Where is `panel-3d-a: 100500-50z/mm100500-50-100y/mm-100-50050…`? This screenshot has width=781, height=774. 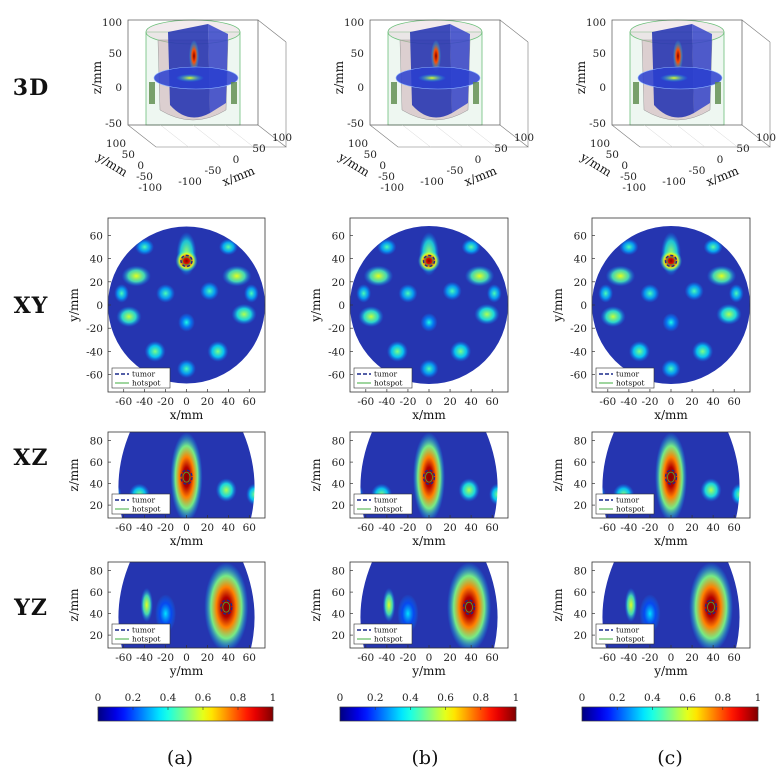
panel-3d-a: 100500-50z/mm100500-50-100y/mm-100-50050… is located at coordinates (191, 105).